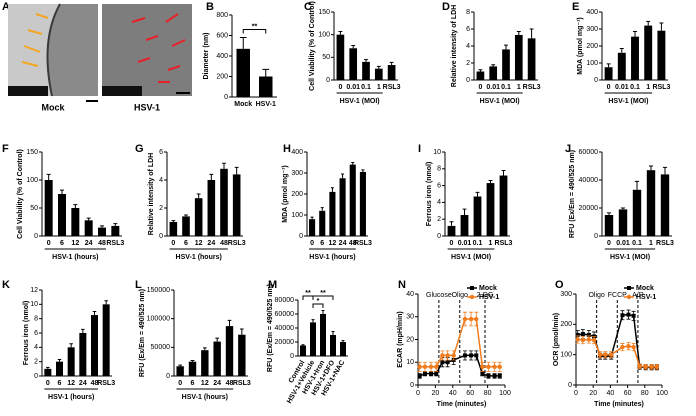 Image resolution: width=696 pixels, height=416 pixels. Describe the element at coordinates (32, 180) in the screenshot. I see `y-tick-label: 100` at that location.